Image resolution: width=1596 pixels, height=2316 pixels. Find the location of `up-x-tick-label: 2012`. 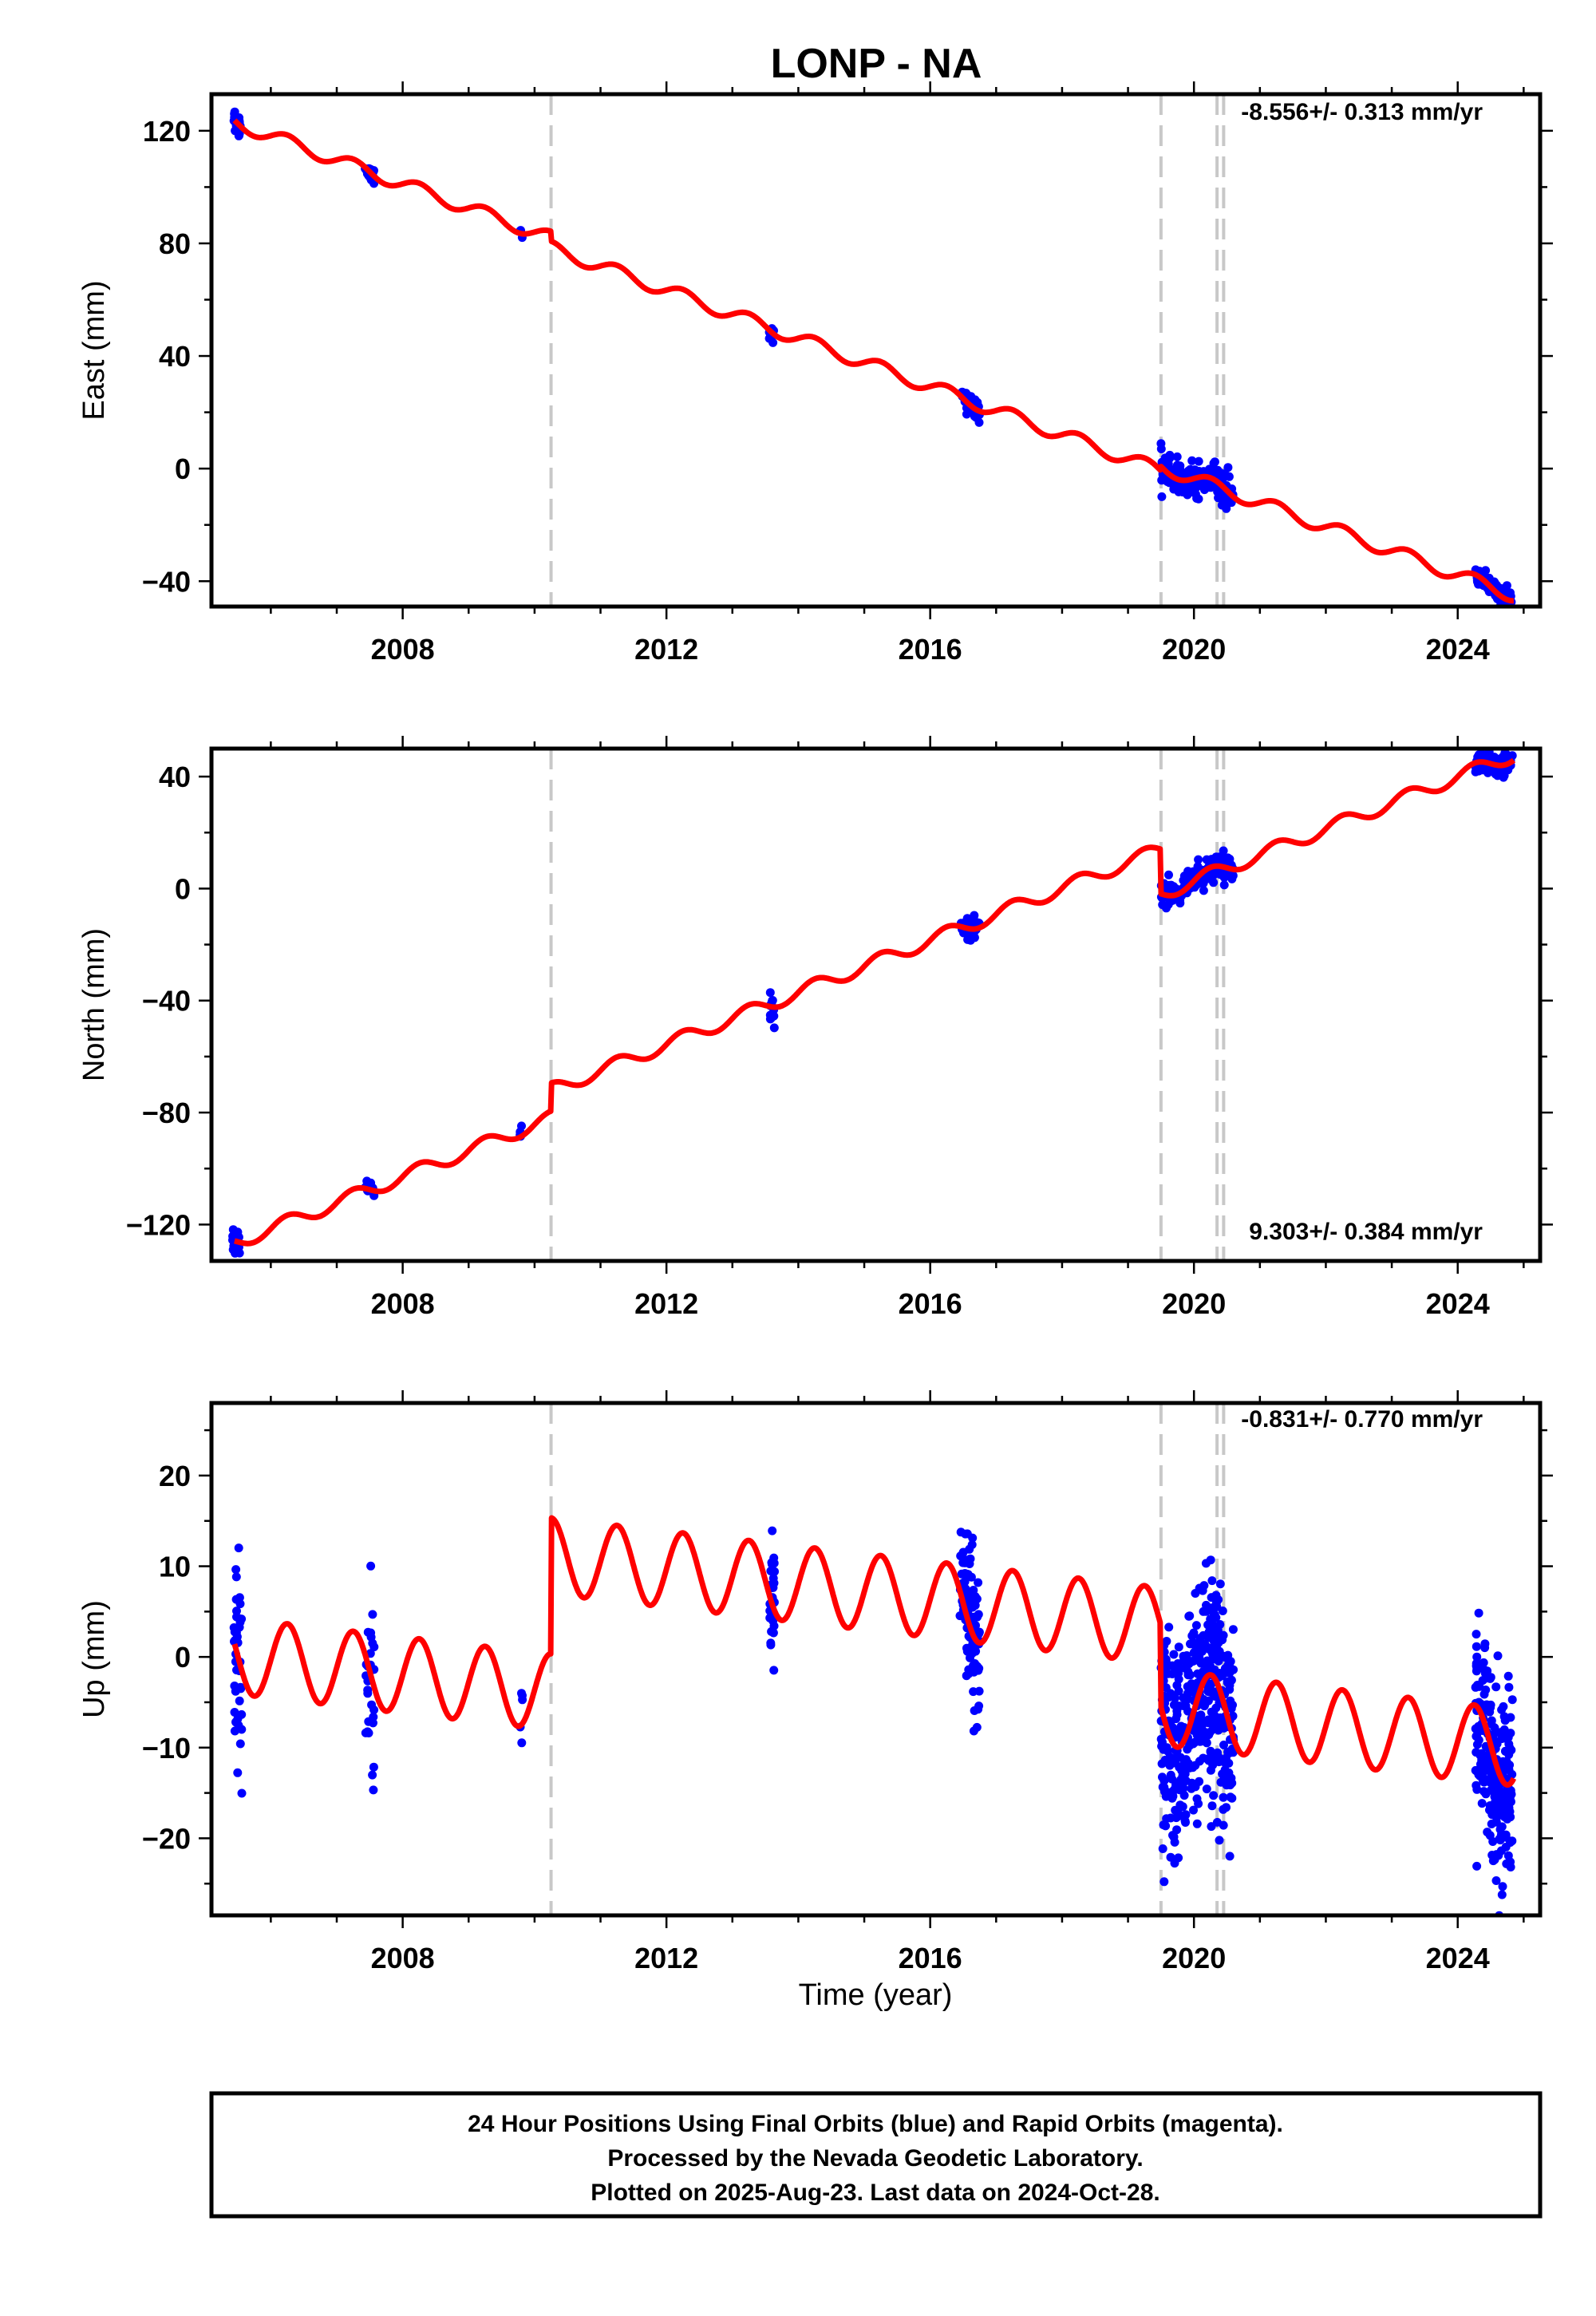

up-x-tick-label: 2012 is located at coordinates (666, 1958).